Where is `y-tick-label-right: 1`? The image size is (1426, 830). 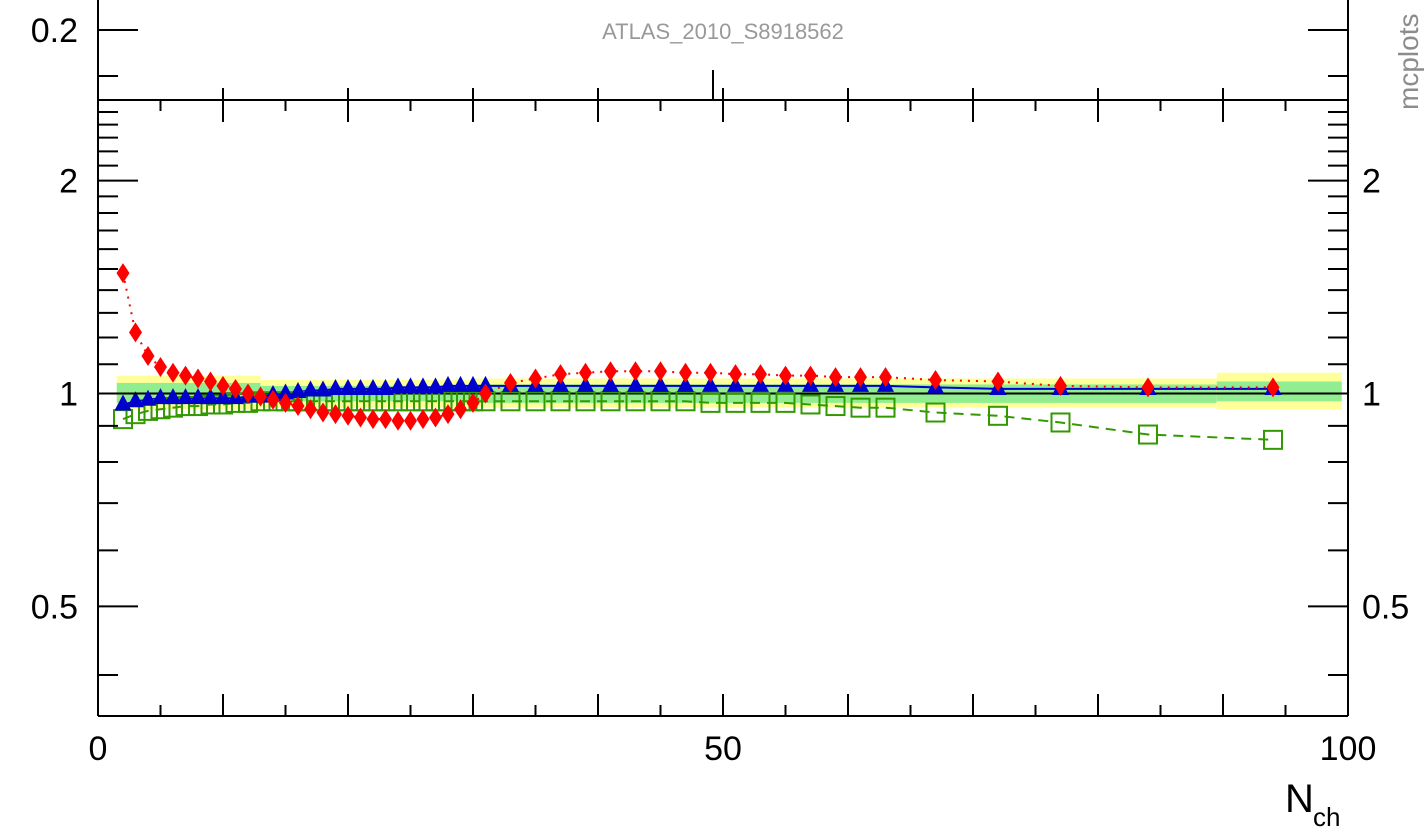 y-tick-label-right: 1 is located at coordinates (1371, 395).